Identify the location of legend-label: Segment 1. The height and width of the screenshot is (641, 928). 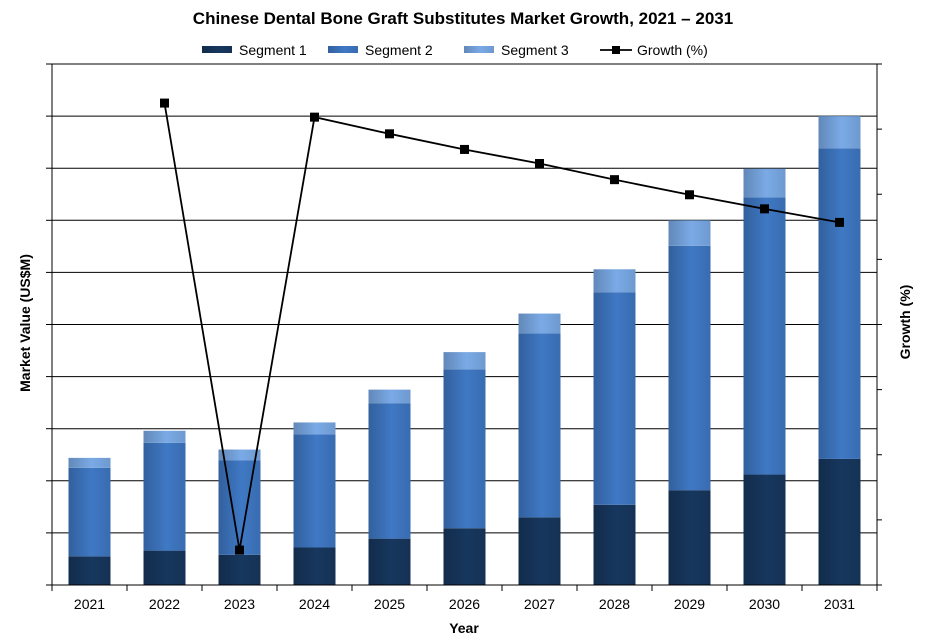
(273, 50).